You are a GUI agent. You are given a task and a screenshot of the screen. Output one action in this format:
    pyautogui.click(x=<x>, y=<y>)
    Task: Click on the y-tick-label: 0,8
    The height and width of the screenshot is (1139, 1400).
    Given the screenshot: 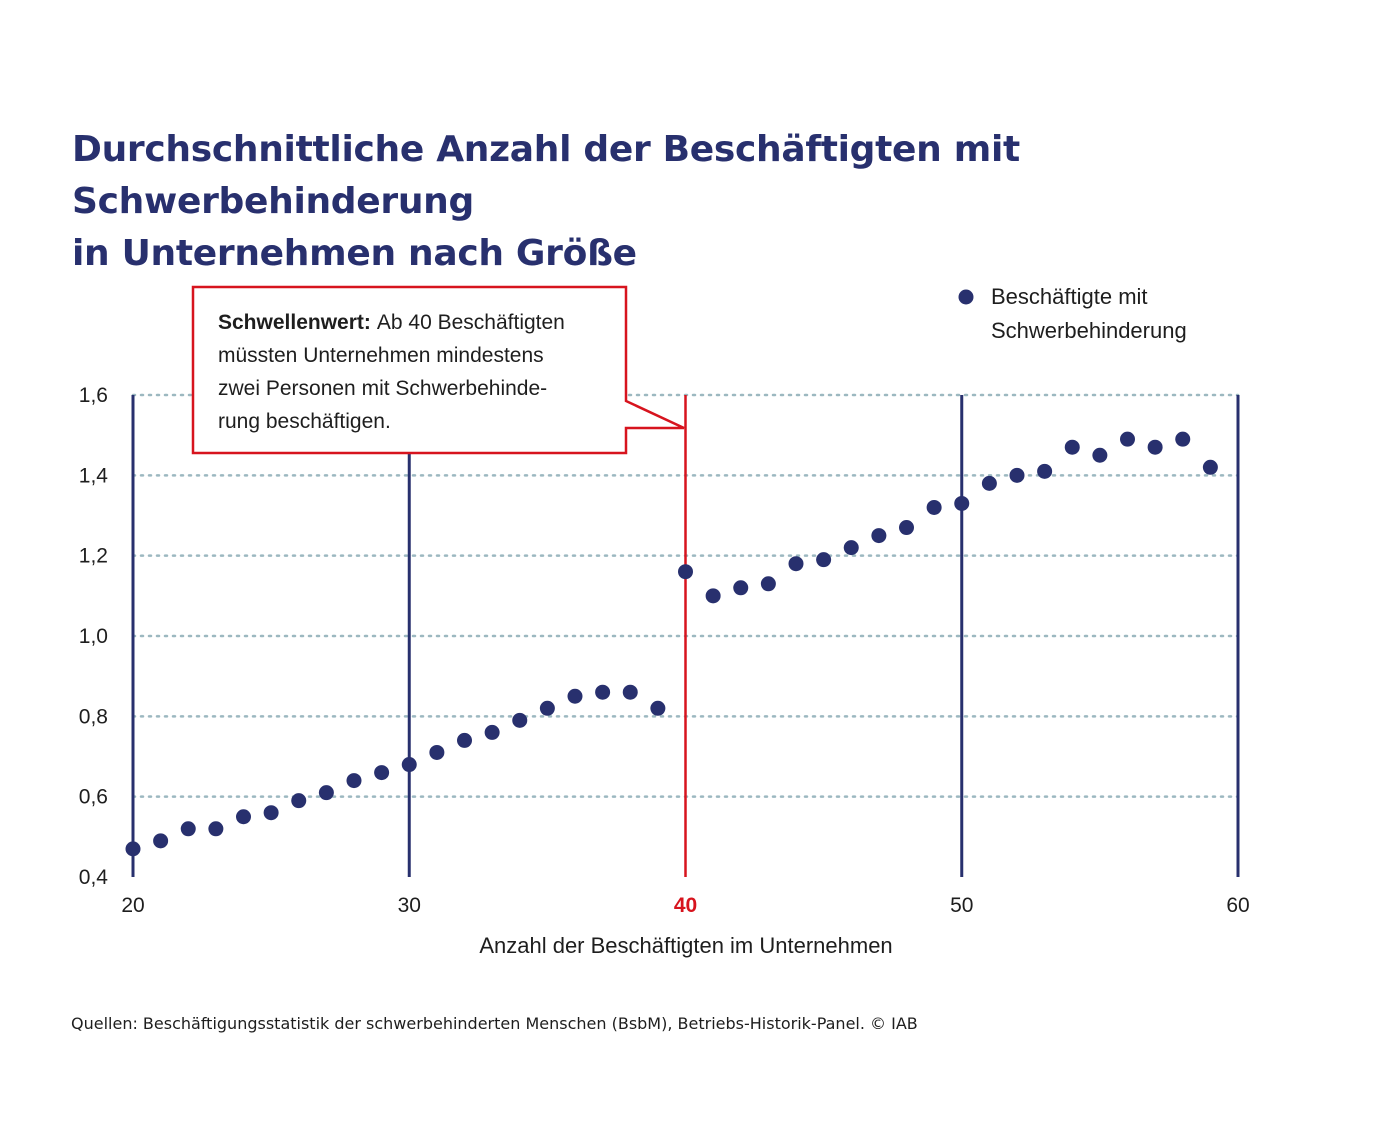 What is the action you would take?
    pyautogui.click(x=93, y=716)
    